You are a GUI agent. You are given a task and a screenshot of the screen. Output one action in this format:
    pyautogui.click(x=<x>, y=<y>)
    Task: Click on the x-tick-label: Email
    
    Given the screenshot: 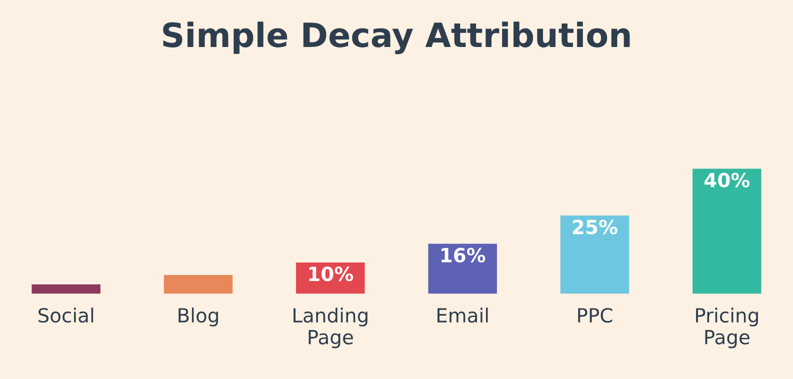 What is the action you would take?
    pyautogui.click(x=463, y=315)
    